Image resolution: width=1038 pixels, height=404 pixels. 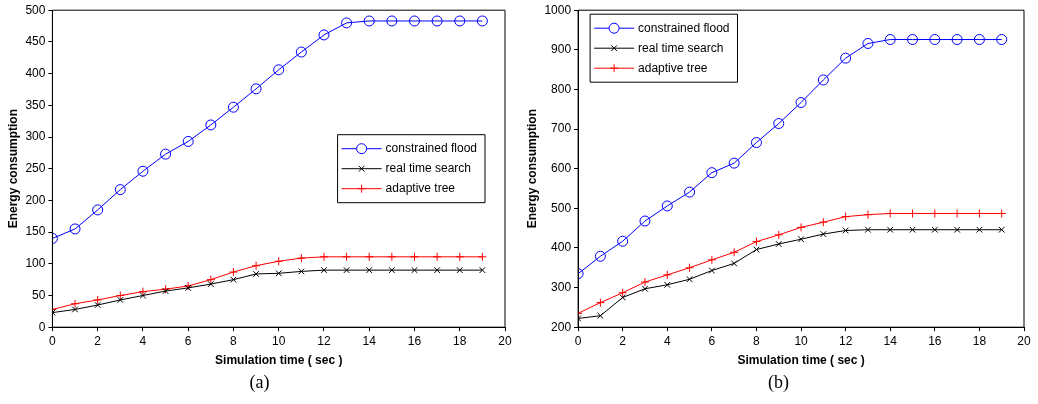 I want to click on x-tick-label: 18, so click(x=460, y=340).